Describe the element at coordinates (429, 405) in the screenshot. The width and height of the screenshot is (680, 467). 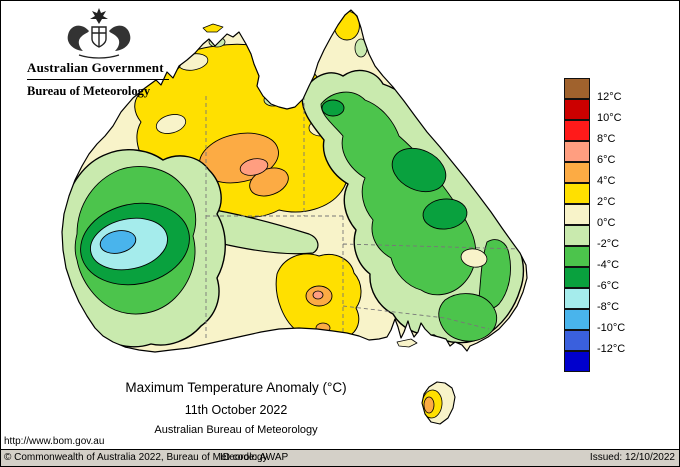
I see `anomaly-orange-tasmania` at that location.